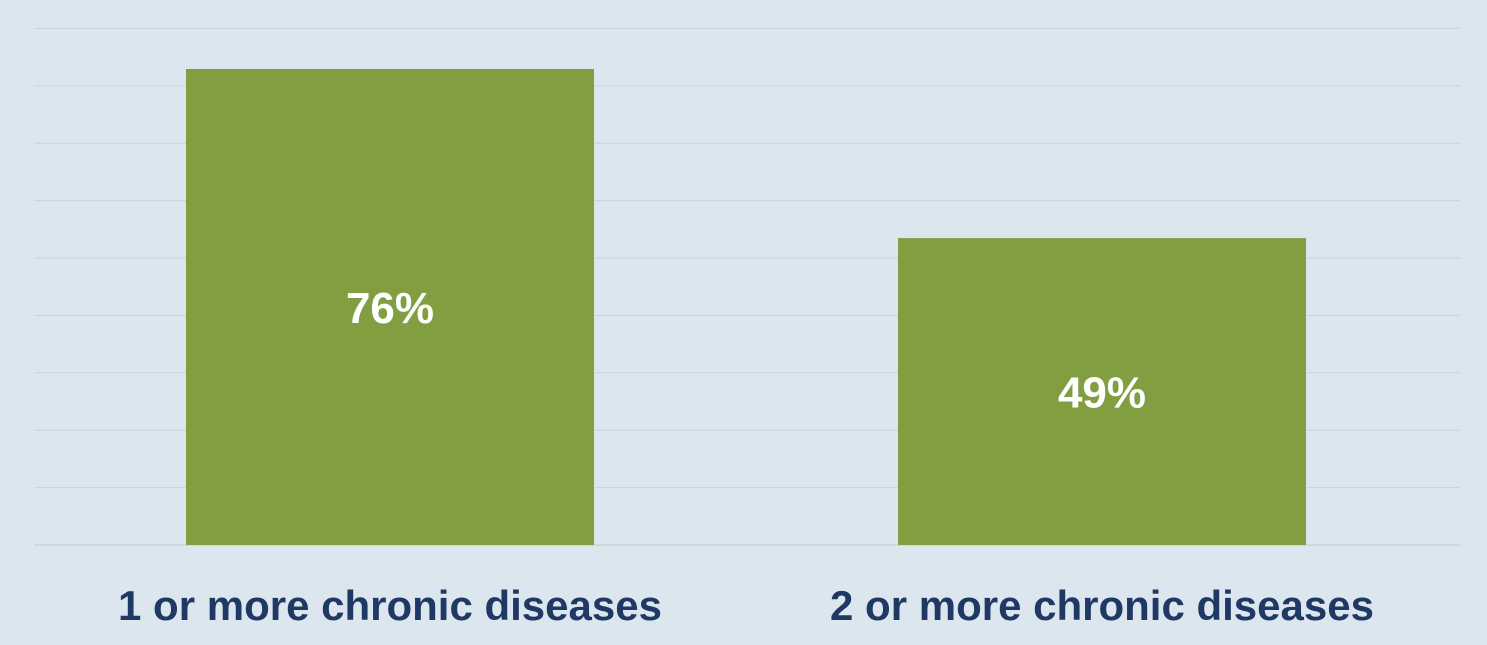 Image resolution: width=1487 pixels, height=645 pixels. What do you see at coordinates (1102, 605) in the screenshot?
I see `category-label: 2 or more chronic diseases` at bounding box center [1102, 605].